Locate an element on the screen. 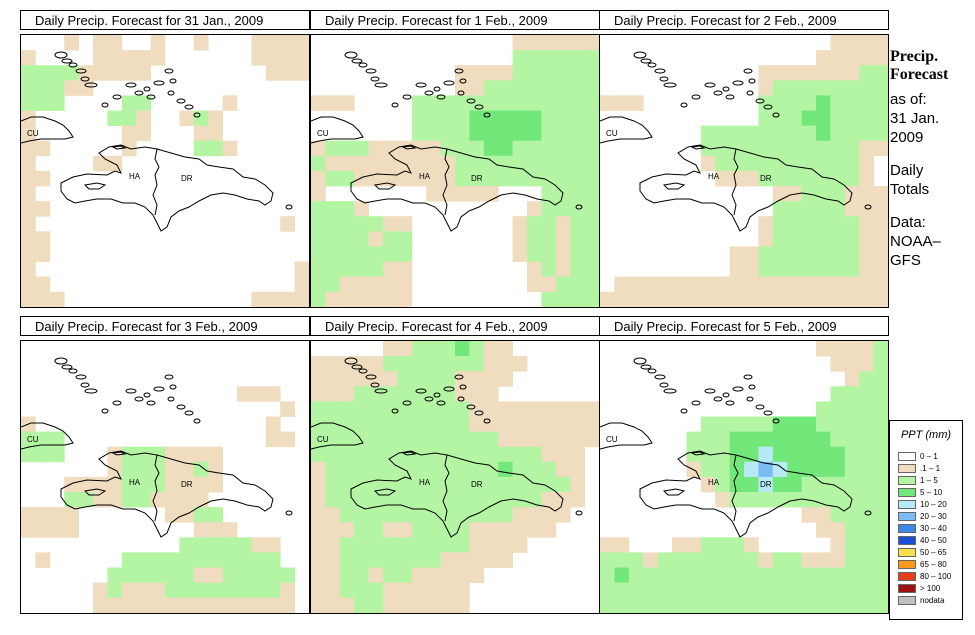 The image size is (975, 635). precip-map-svg: CU HA DR is located at coordinates (158, 485).